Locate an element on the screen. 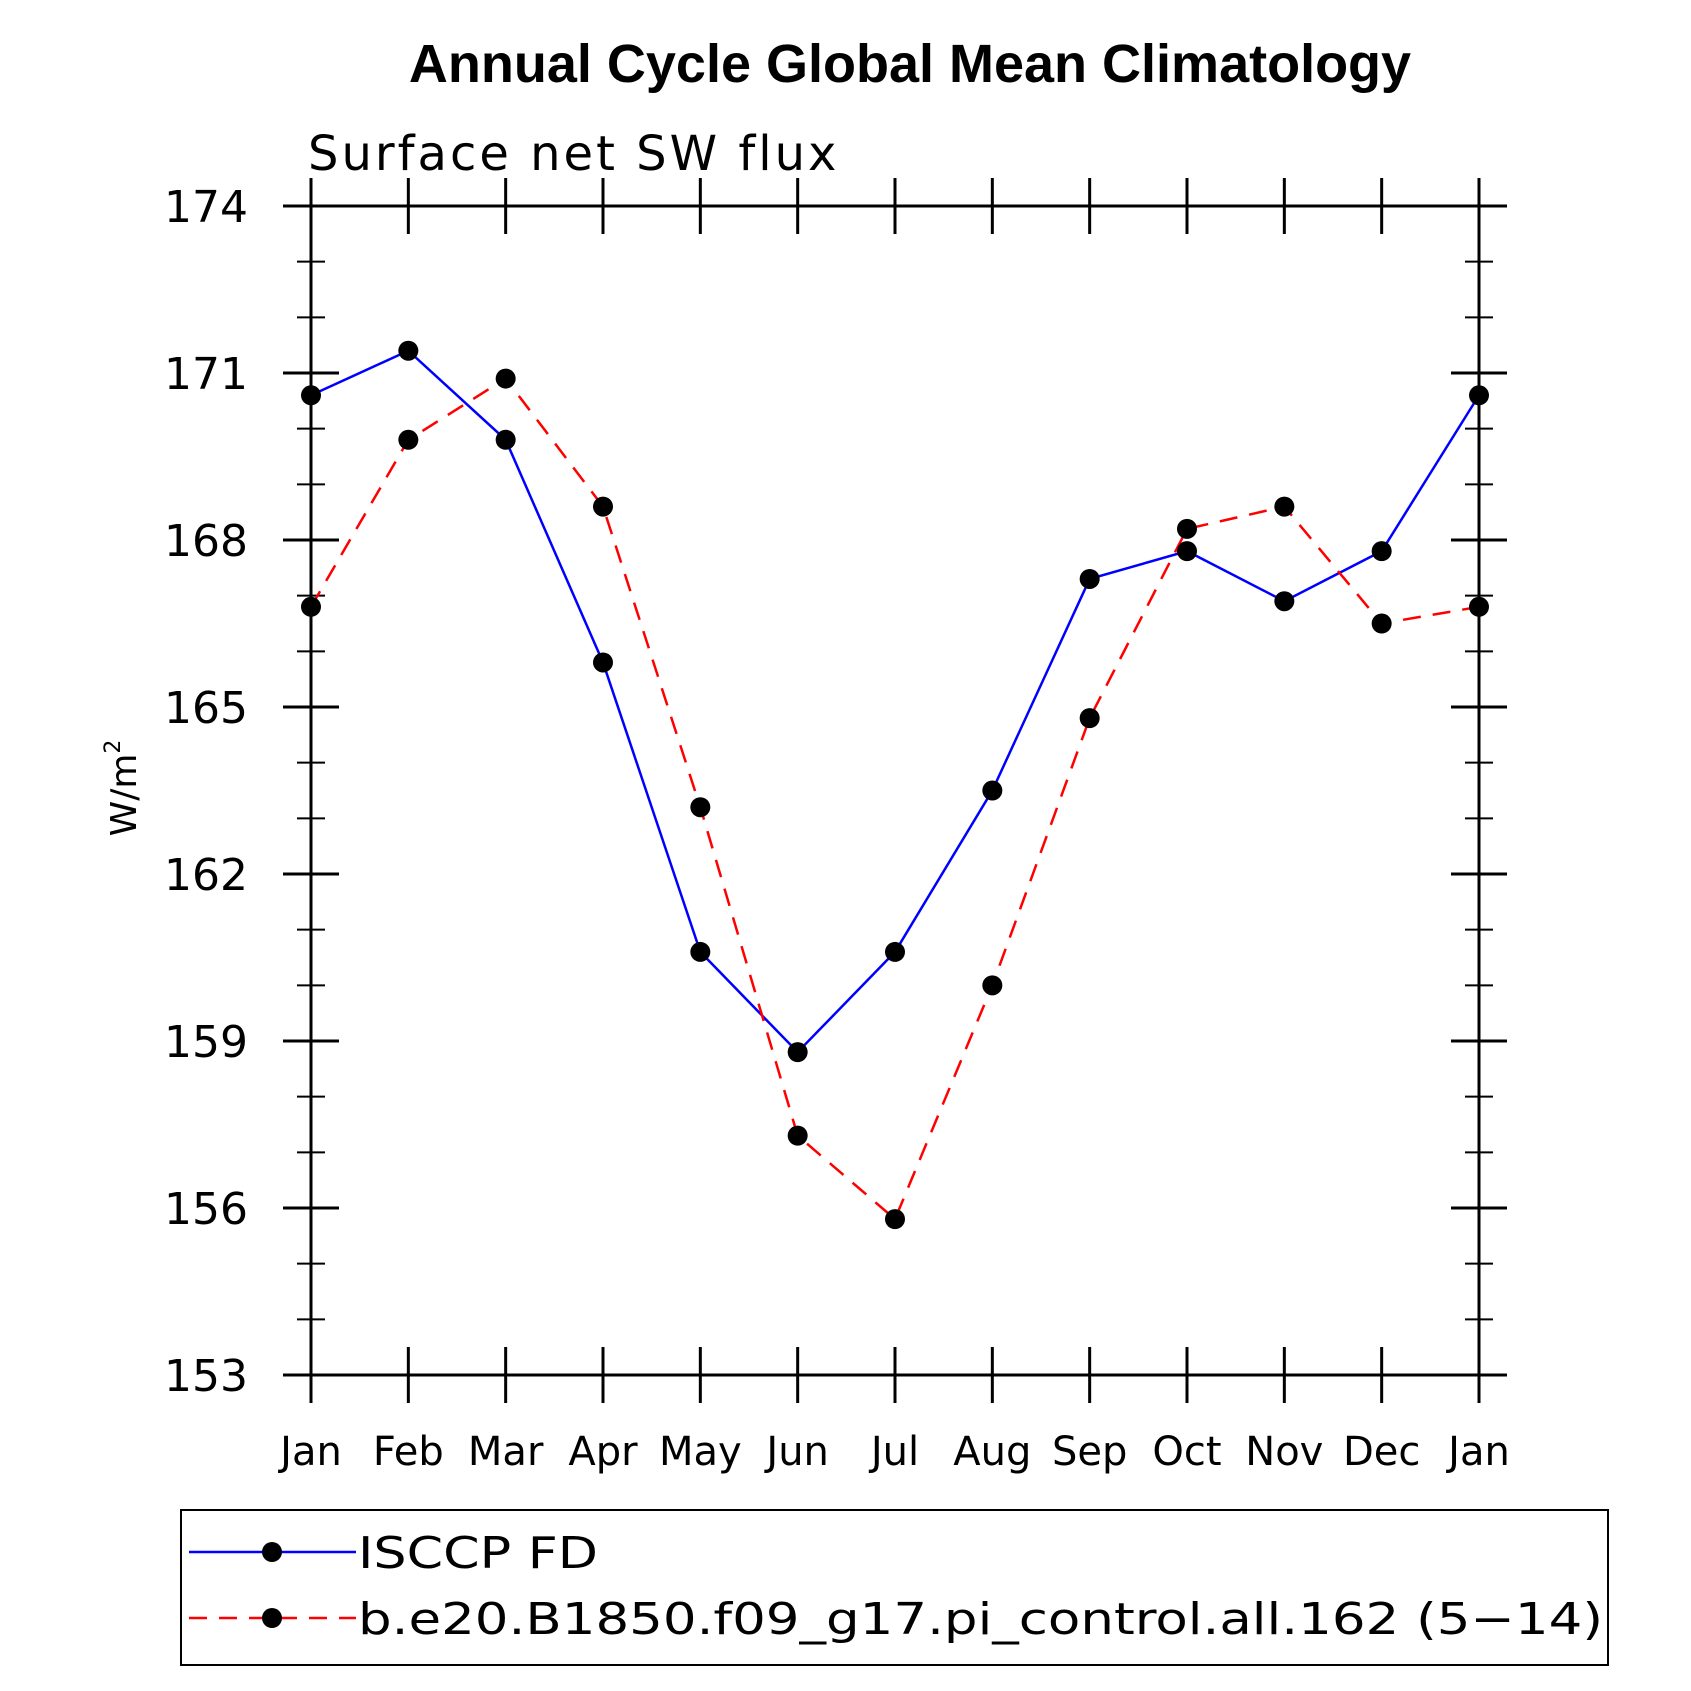 Image resolution: width=1691 pixels, height=1691 pixels. y-axis-label: W/m2 is located at coordinates (123, 788).